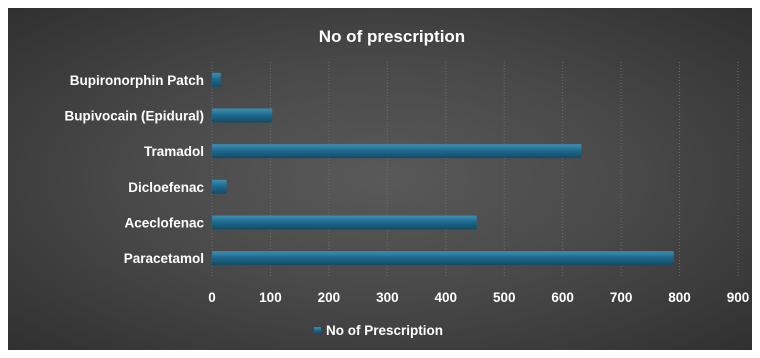 The height and width of the screenshot is (358, 760). I want to click on chart-title: No of prescription, so click(392, 36).